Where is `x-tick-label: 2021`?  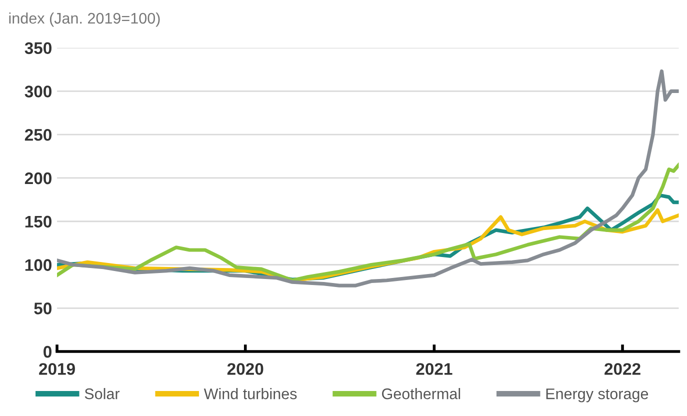 x-tick-label: 2021 is located at coordinates (434, 369).